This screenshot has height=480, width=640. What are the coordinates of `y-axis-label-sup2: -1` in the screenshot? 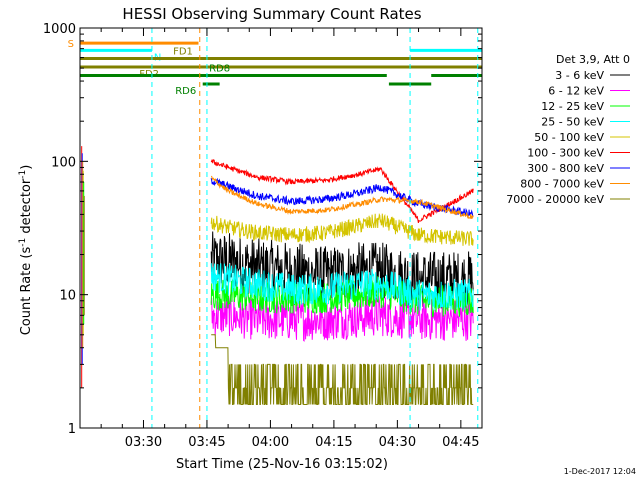 It's located at (23, 174).